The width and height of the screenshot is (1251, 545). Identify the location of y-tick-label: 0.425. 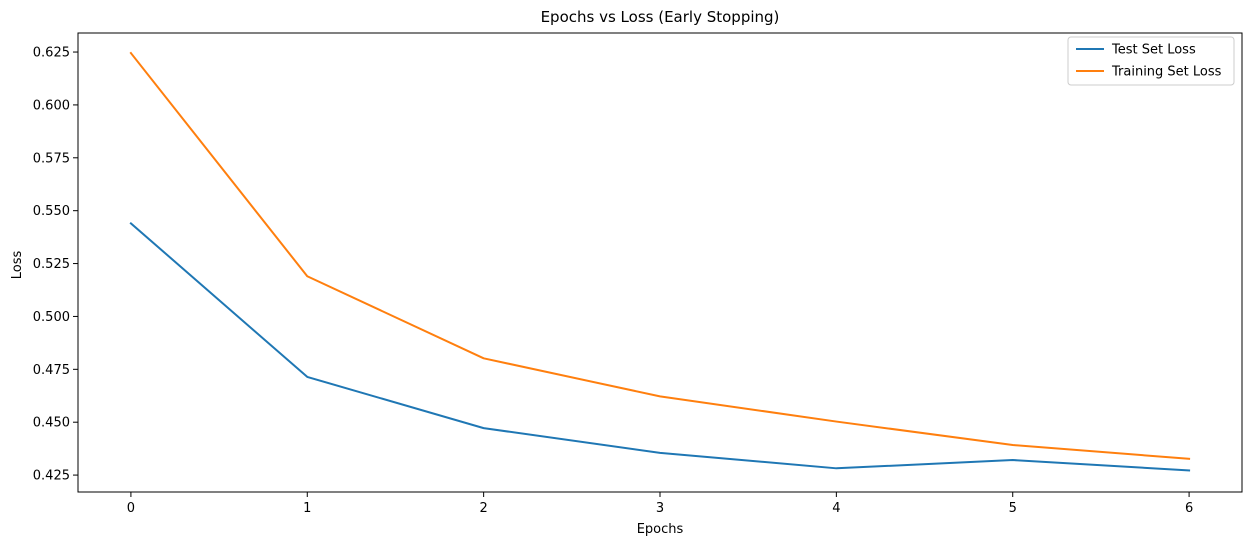
(51, 476).